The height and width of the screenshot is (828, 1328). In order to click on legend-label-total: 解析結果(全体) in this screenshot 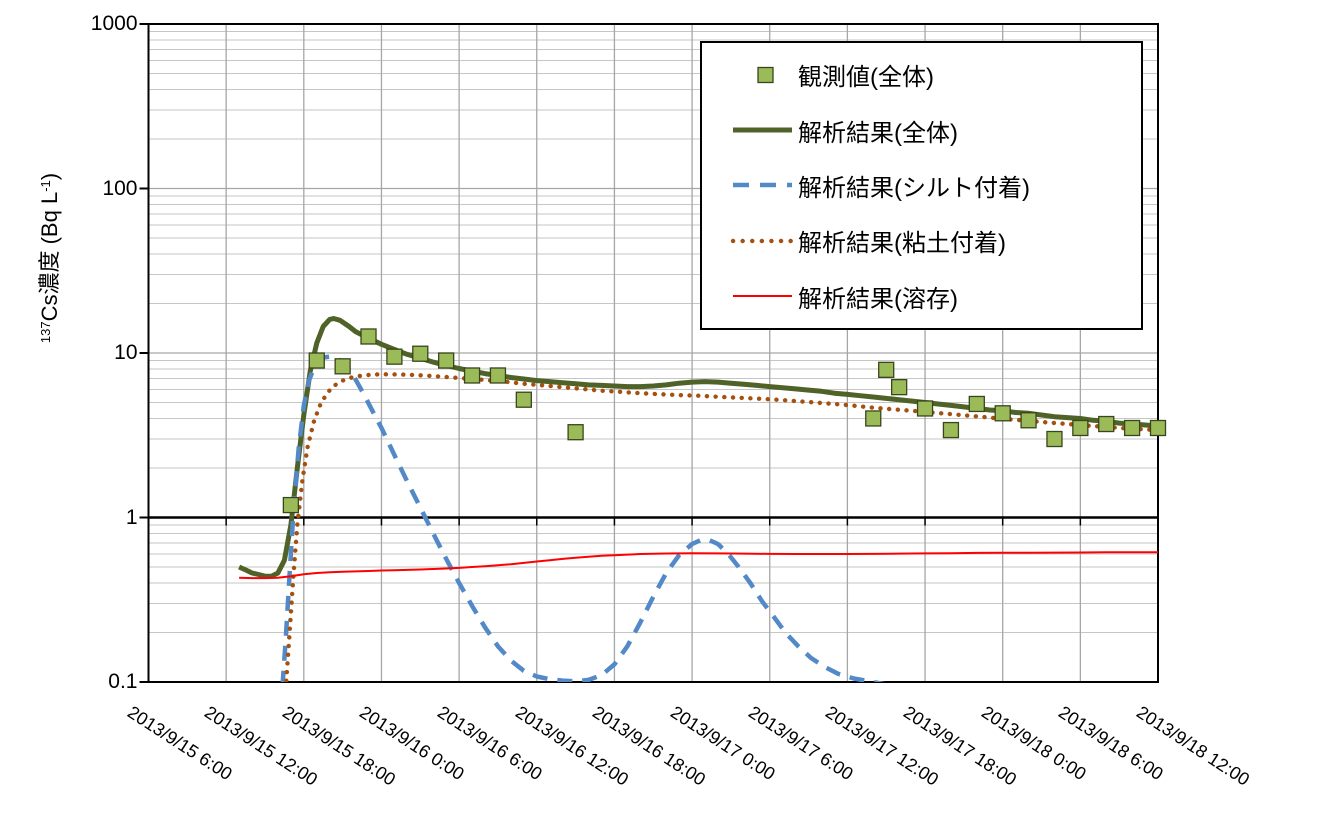, I will do `click(878, 133)`.